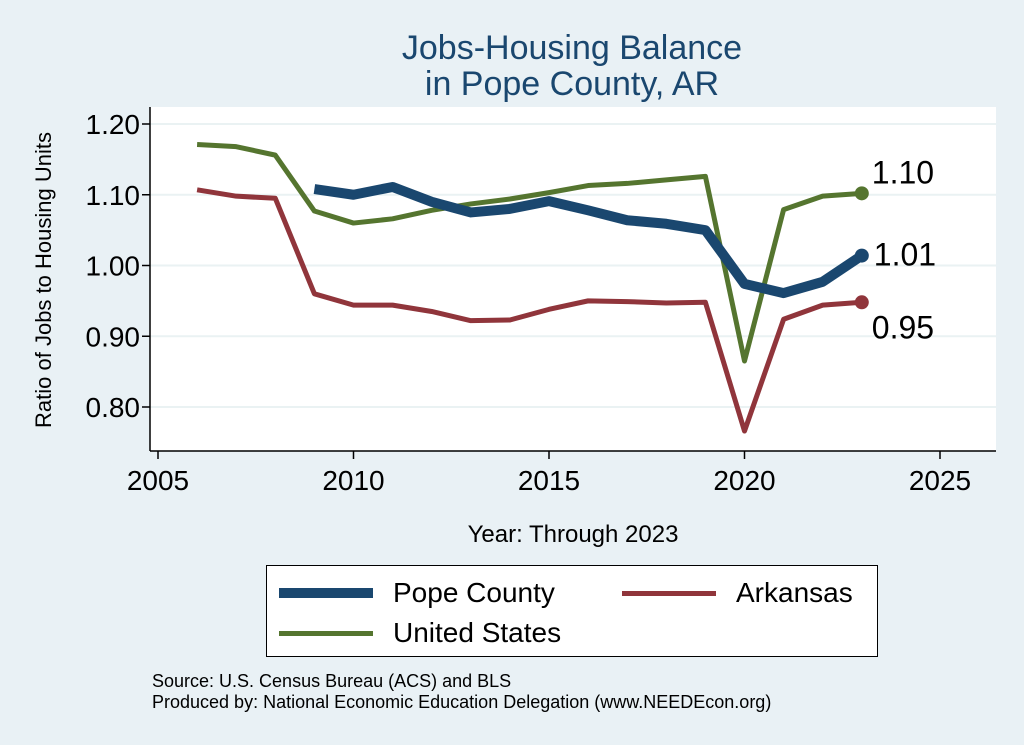  I want to click on x-tick-label: 2025, so click(940, 480).